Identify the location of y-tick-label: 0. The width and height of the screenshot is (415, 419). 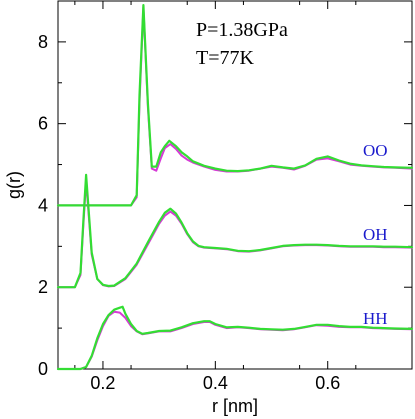
(43, 369).